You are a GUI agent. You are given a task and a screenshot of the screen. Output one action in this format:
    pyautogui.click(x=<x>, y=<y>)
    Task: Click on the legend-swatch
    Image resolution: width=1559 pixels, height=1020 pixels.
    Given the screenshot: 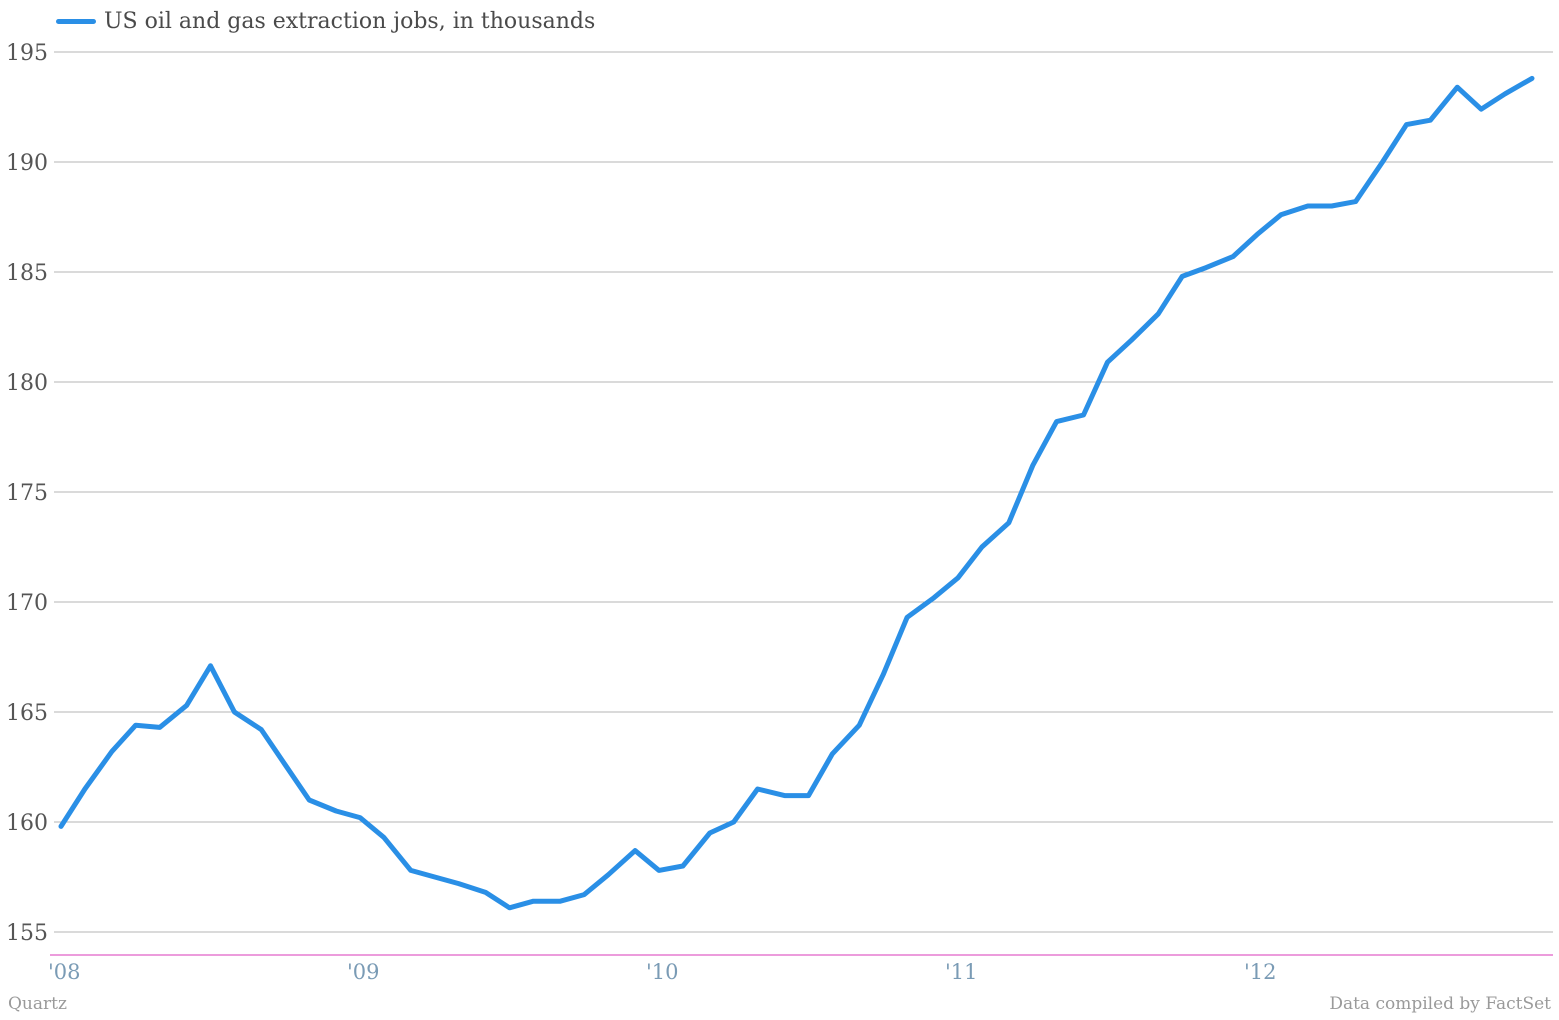 What is the action you would take?
    pyautogui.click(x=76, y=21)
    